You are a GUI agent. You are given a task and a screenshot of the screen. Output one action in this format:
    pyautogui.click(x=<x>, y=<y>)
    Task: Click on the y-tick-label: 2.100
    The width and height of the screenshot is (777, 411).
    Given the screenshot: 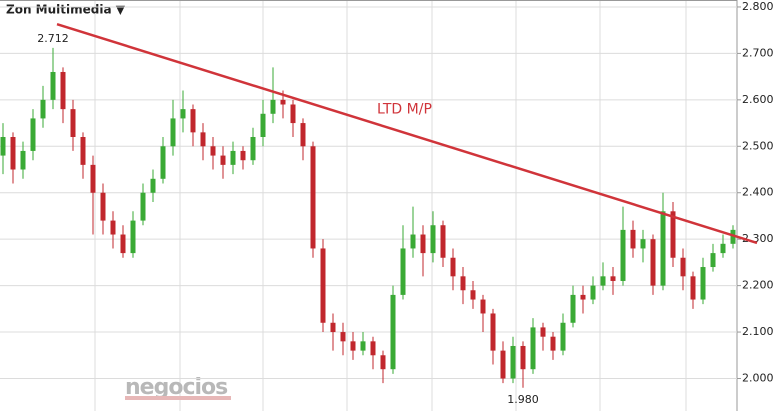 What is the action you would take?
    pyautogui.click(x=758, y=331)
    